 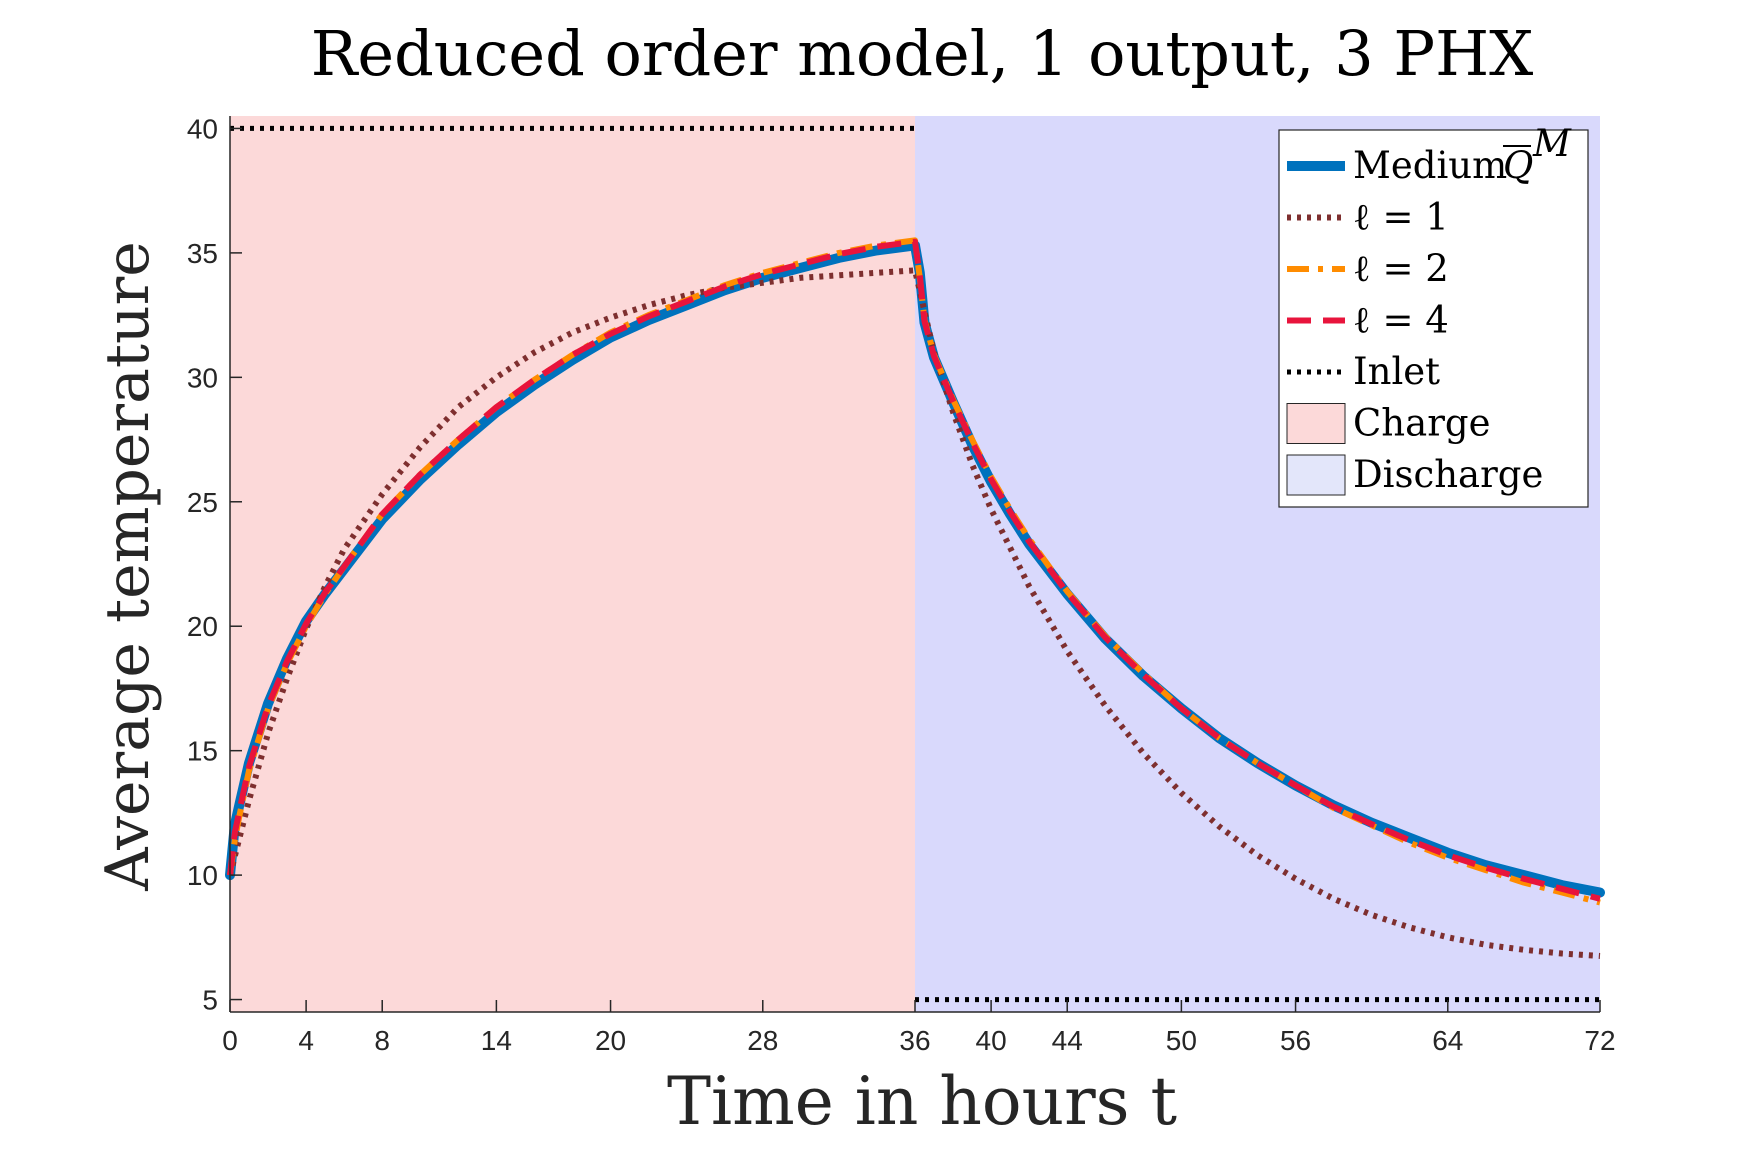 What do you see at coordinates (382, 1040) in the screenshot?
I see `x-tick-label: 8` at bounding box center [382, 1040].